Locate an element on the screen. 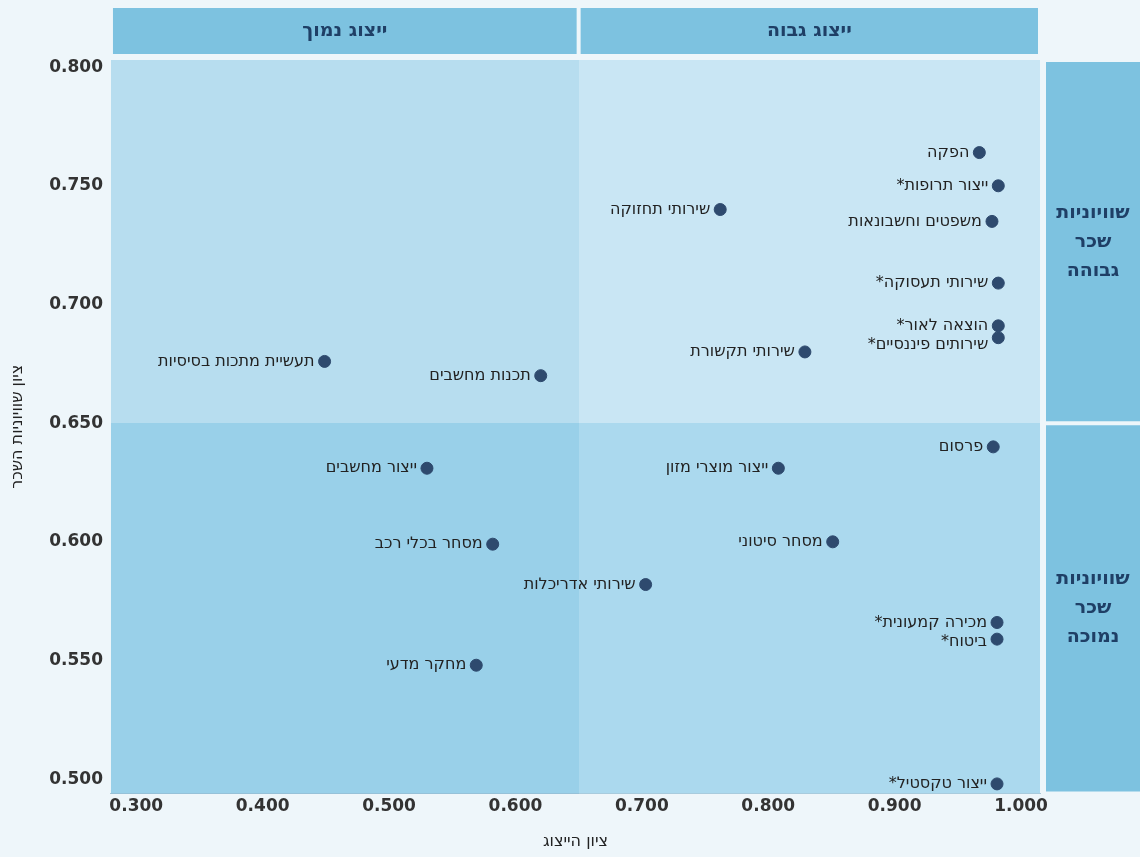 This screenshot has width=1140, height=857. annotation: ייצור מחשבים is located at coordinates (371, 467).